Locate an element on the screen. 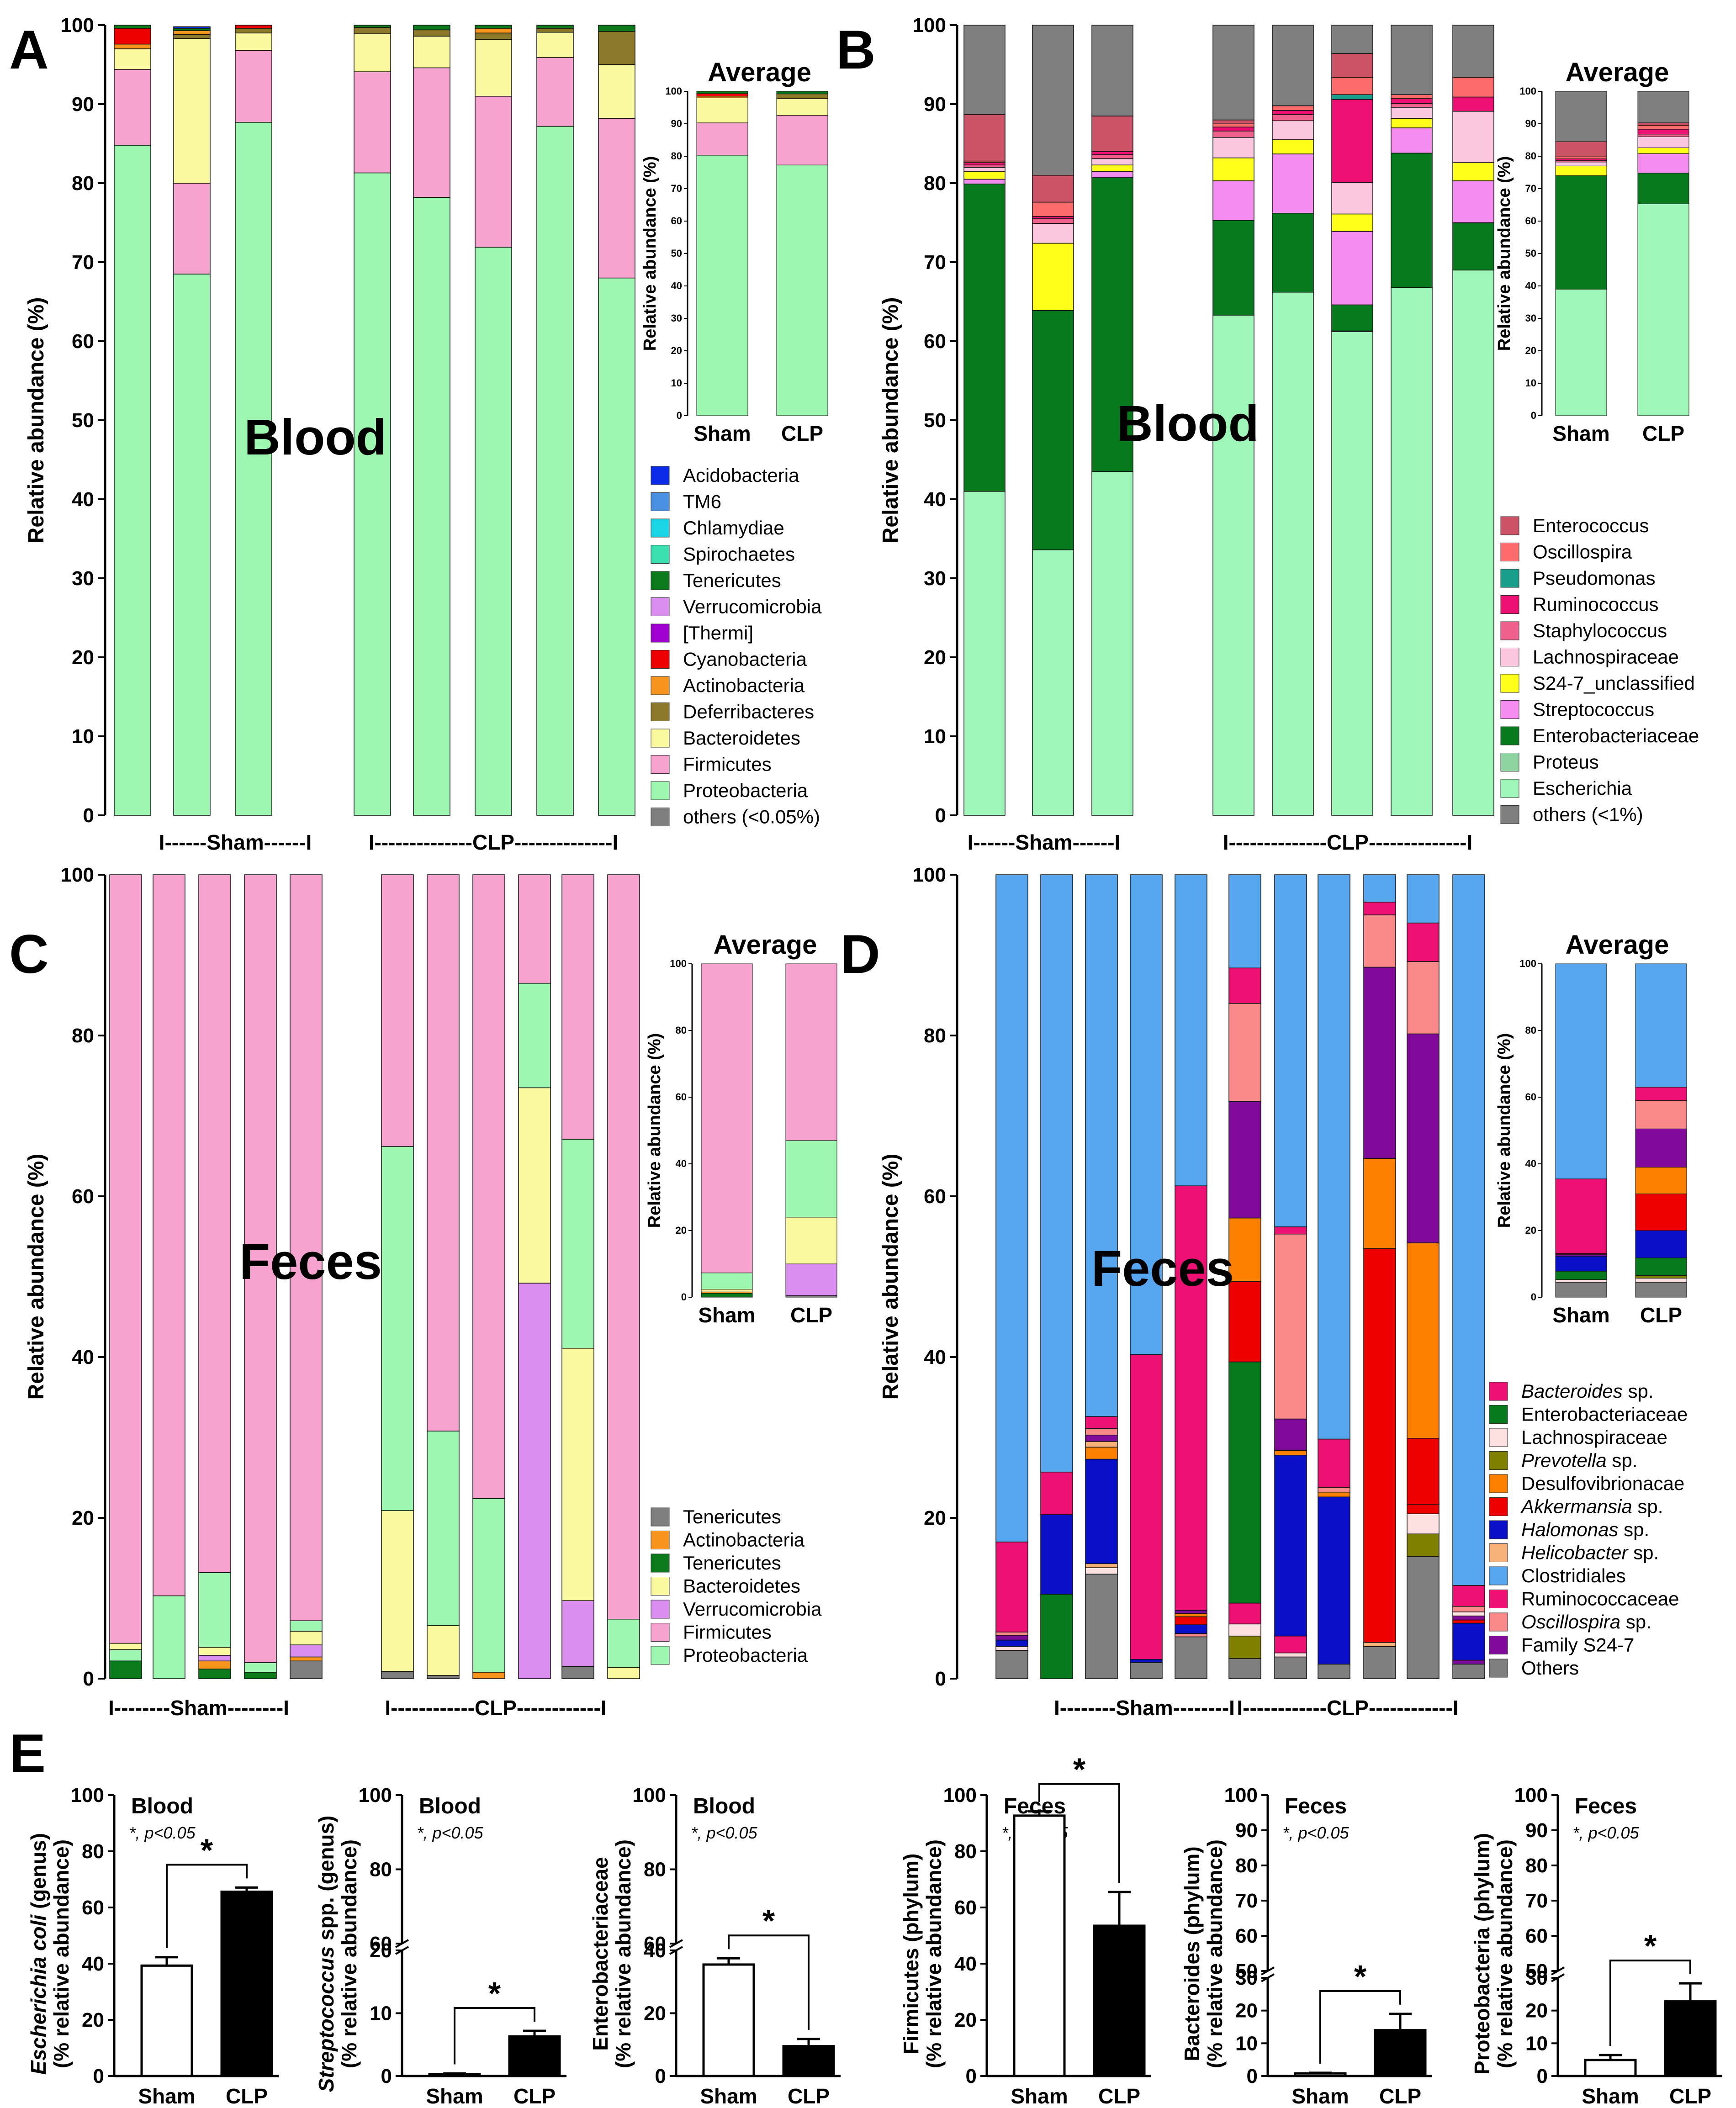  inset-y-tick-label: 20 is located at coordinates (676, 351).